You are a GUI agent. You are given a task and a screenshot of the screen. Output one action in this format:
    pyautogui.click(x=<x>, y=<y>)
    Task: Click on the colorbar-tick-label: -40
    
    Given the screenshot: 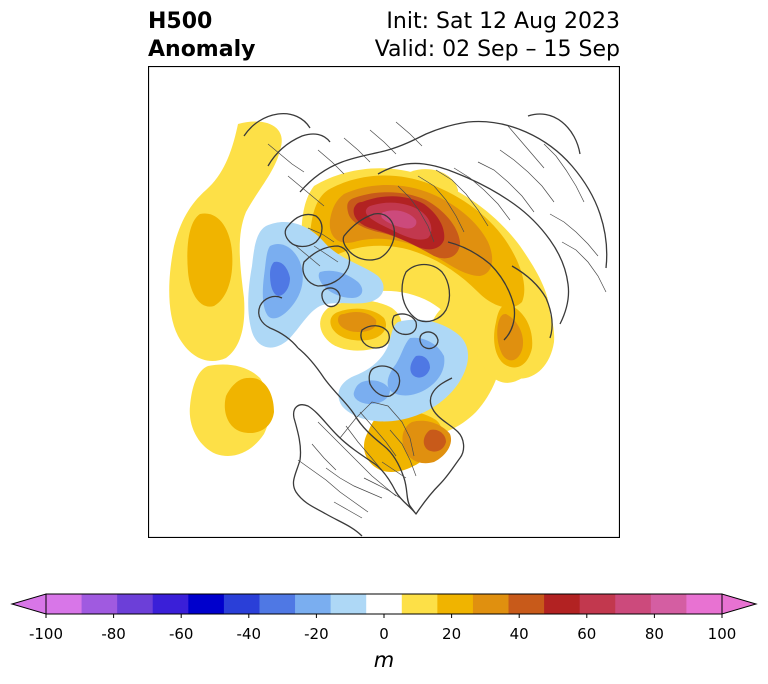 What is the action you would take?
    pyautogui.click(x=249, y=634)
    